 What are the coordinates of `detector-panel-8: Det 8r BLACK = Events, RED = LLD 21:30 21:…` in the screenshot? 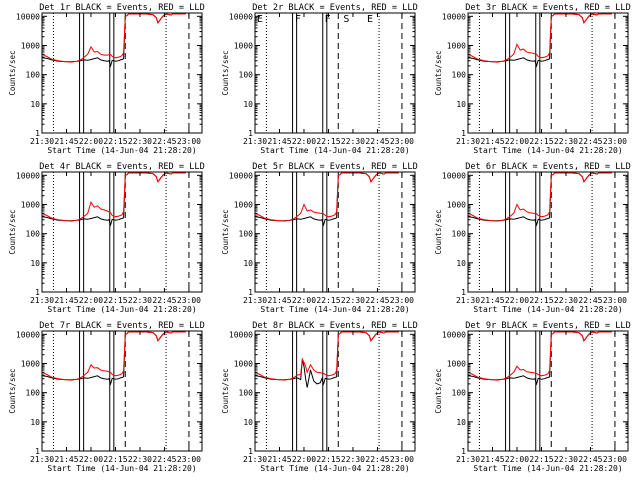 It's located at (319, 397).